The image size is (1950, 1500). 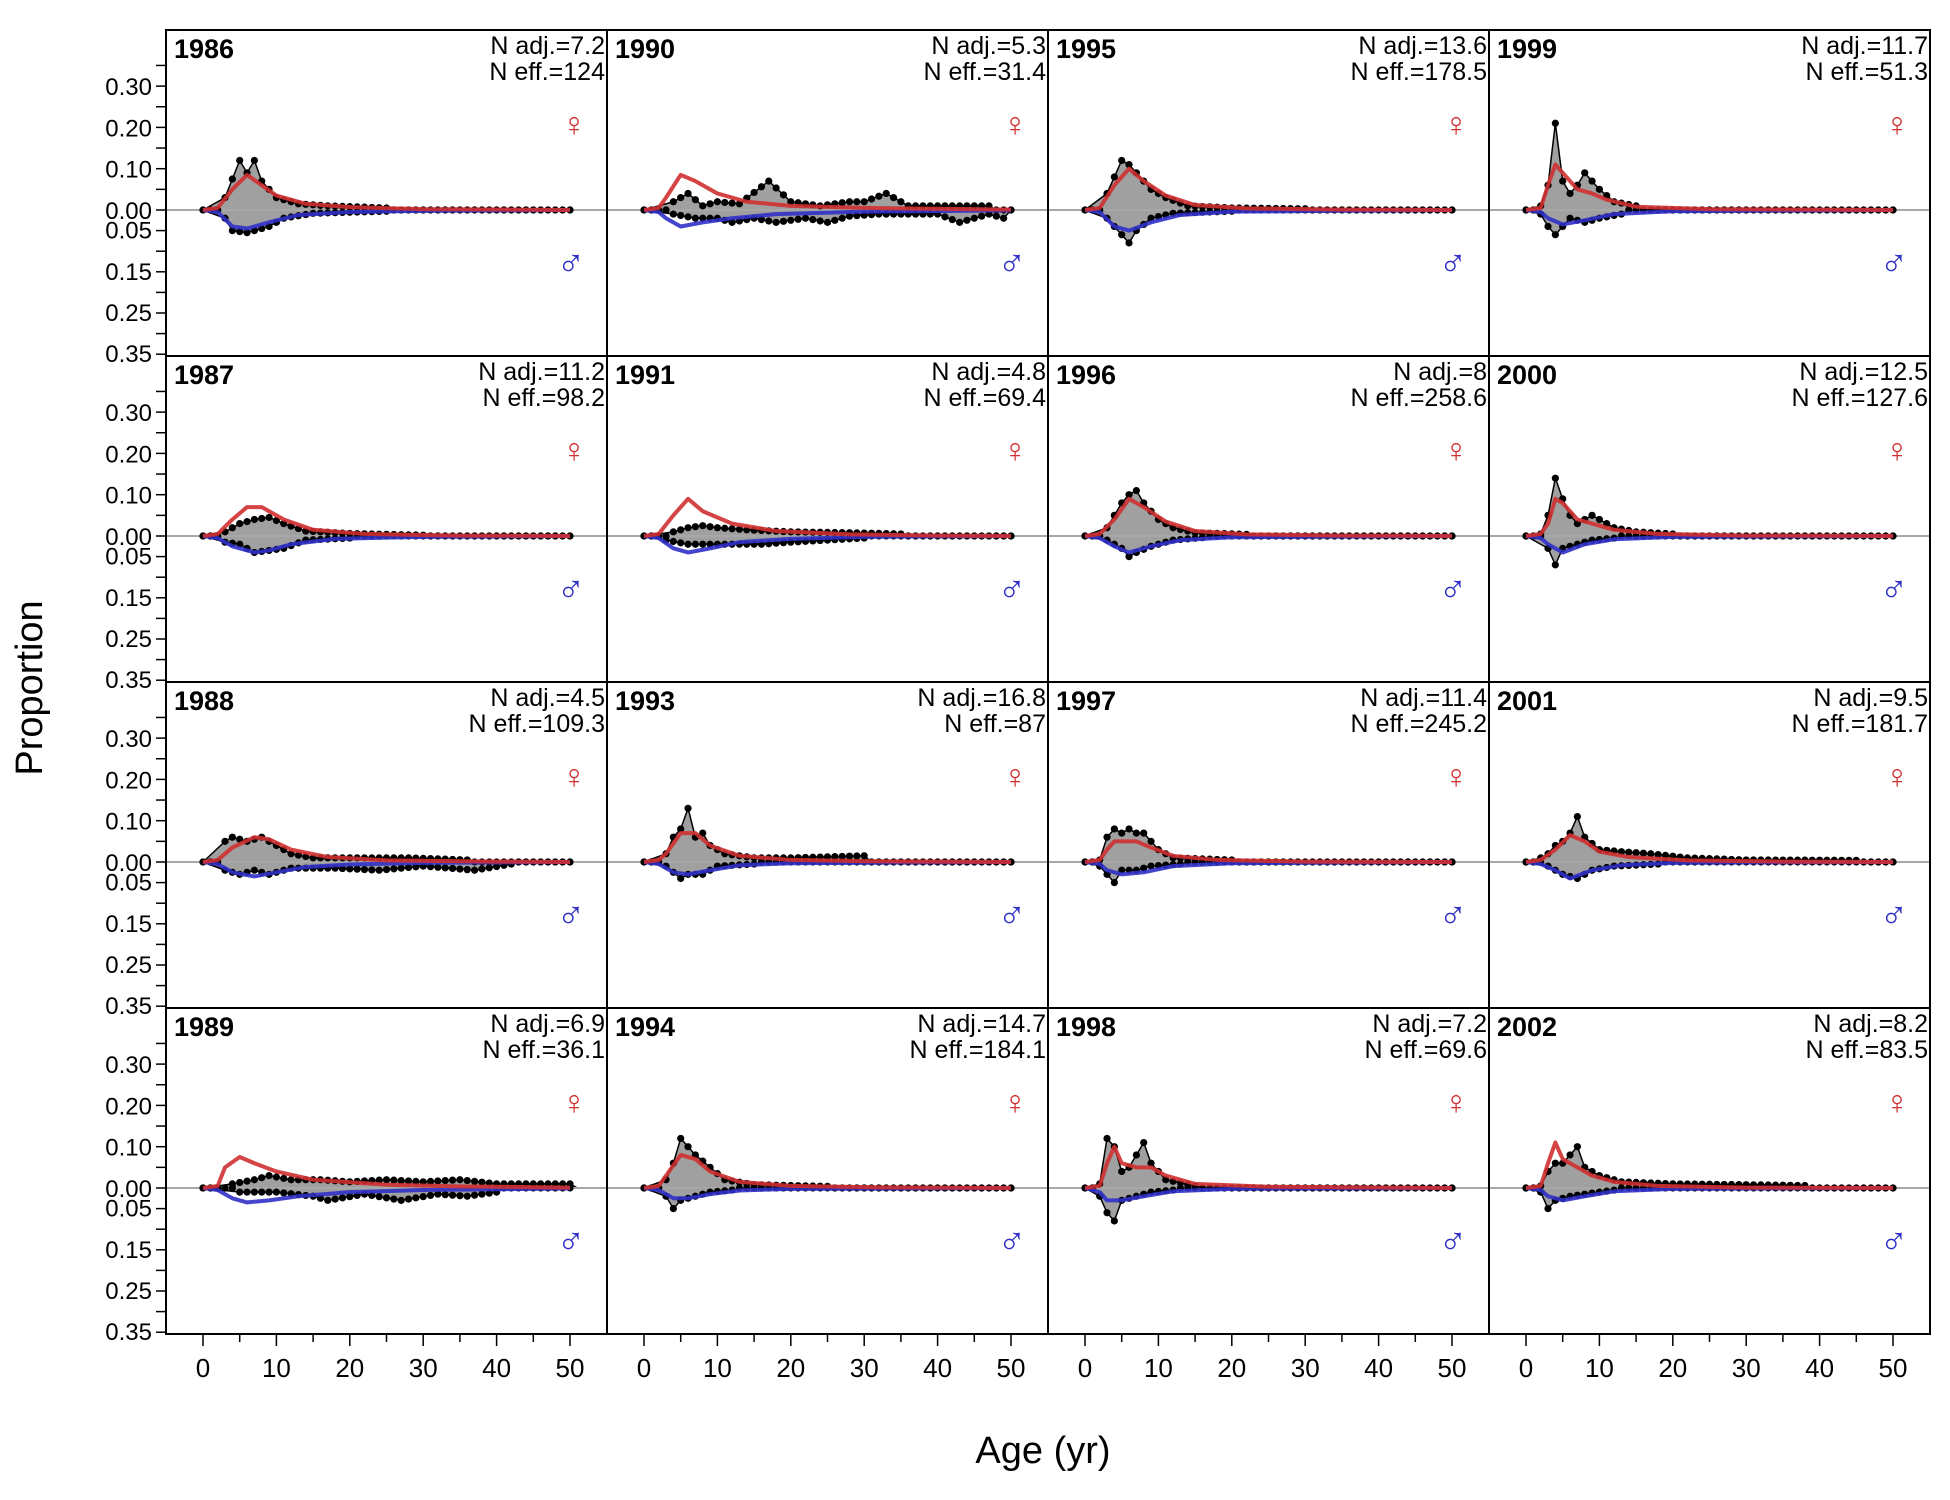 I want to click on n-eff-label: N eff.=69.4, so click(x=984, y=398).